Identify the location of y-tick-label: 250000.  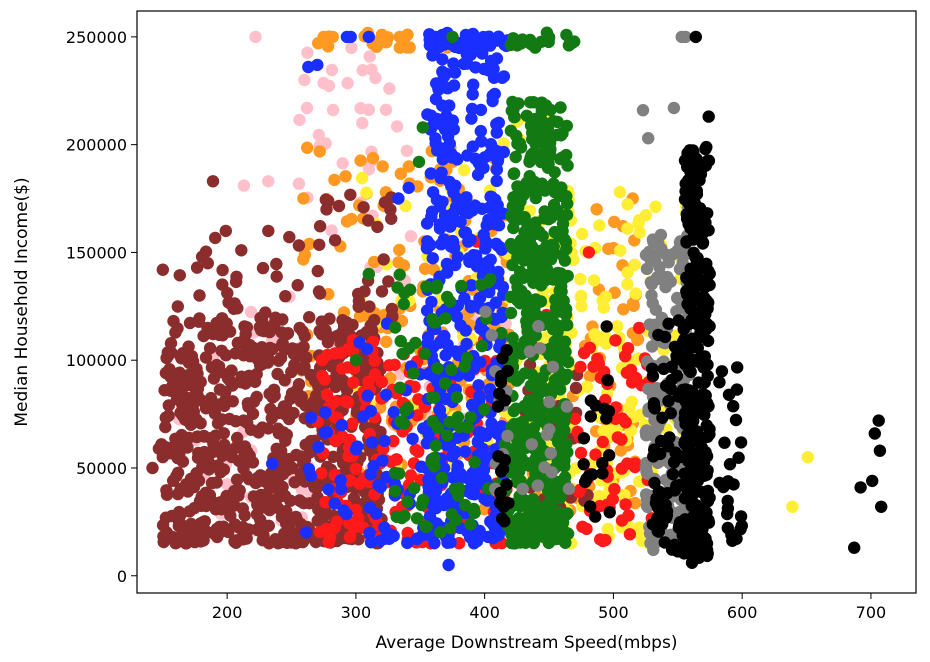
(96, 37).